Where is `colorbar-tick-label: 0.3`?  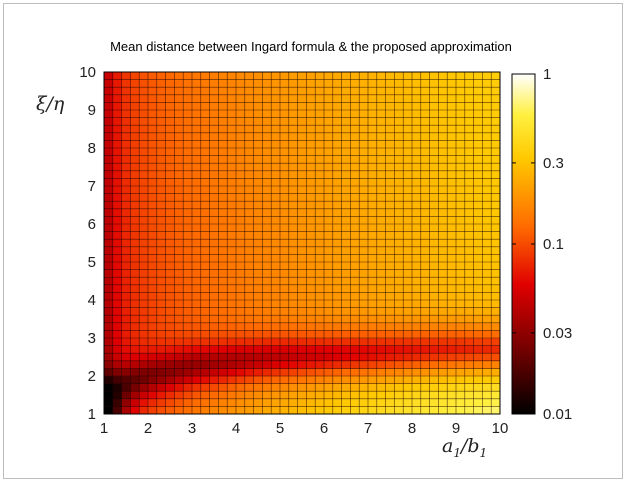 colorbar-tick-label: 0.3 is located at coordinates (553, 163).